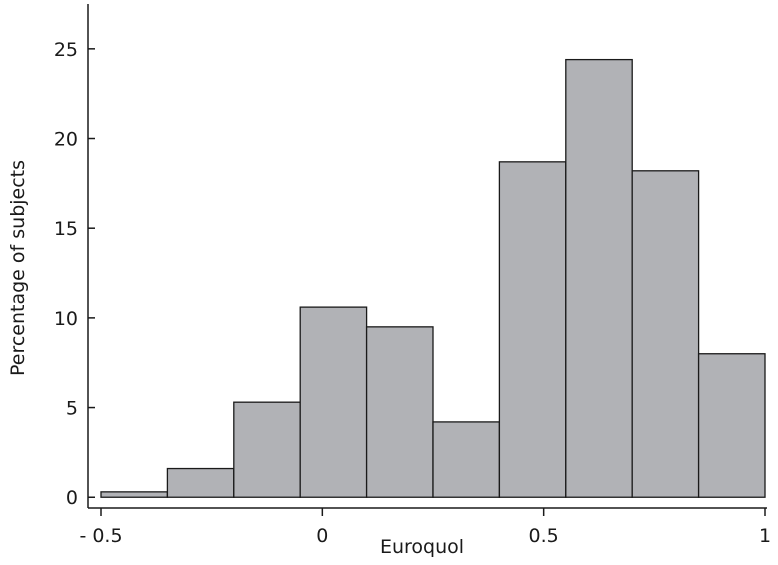 The image size is (778, 565). Describe the element at coordinates (66, 140) in the screenshot. I see `y-tick-label-20: 20` at that location.